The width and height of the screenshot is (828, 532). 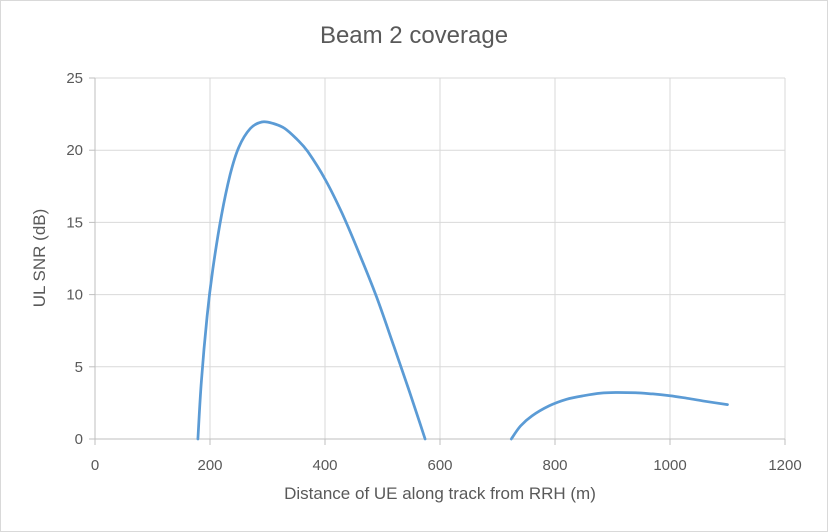 I want to click on x-tick-label: 0, so click(x=95, y=465).